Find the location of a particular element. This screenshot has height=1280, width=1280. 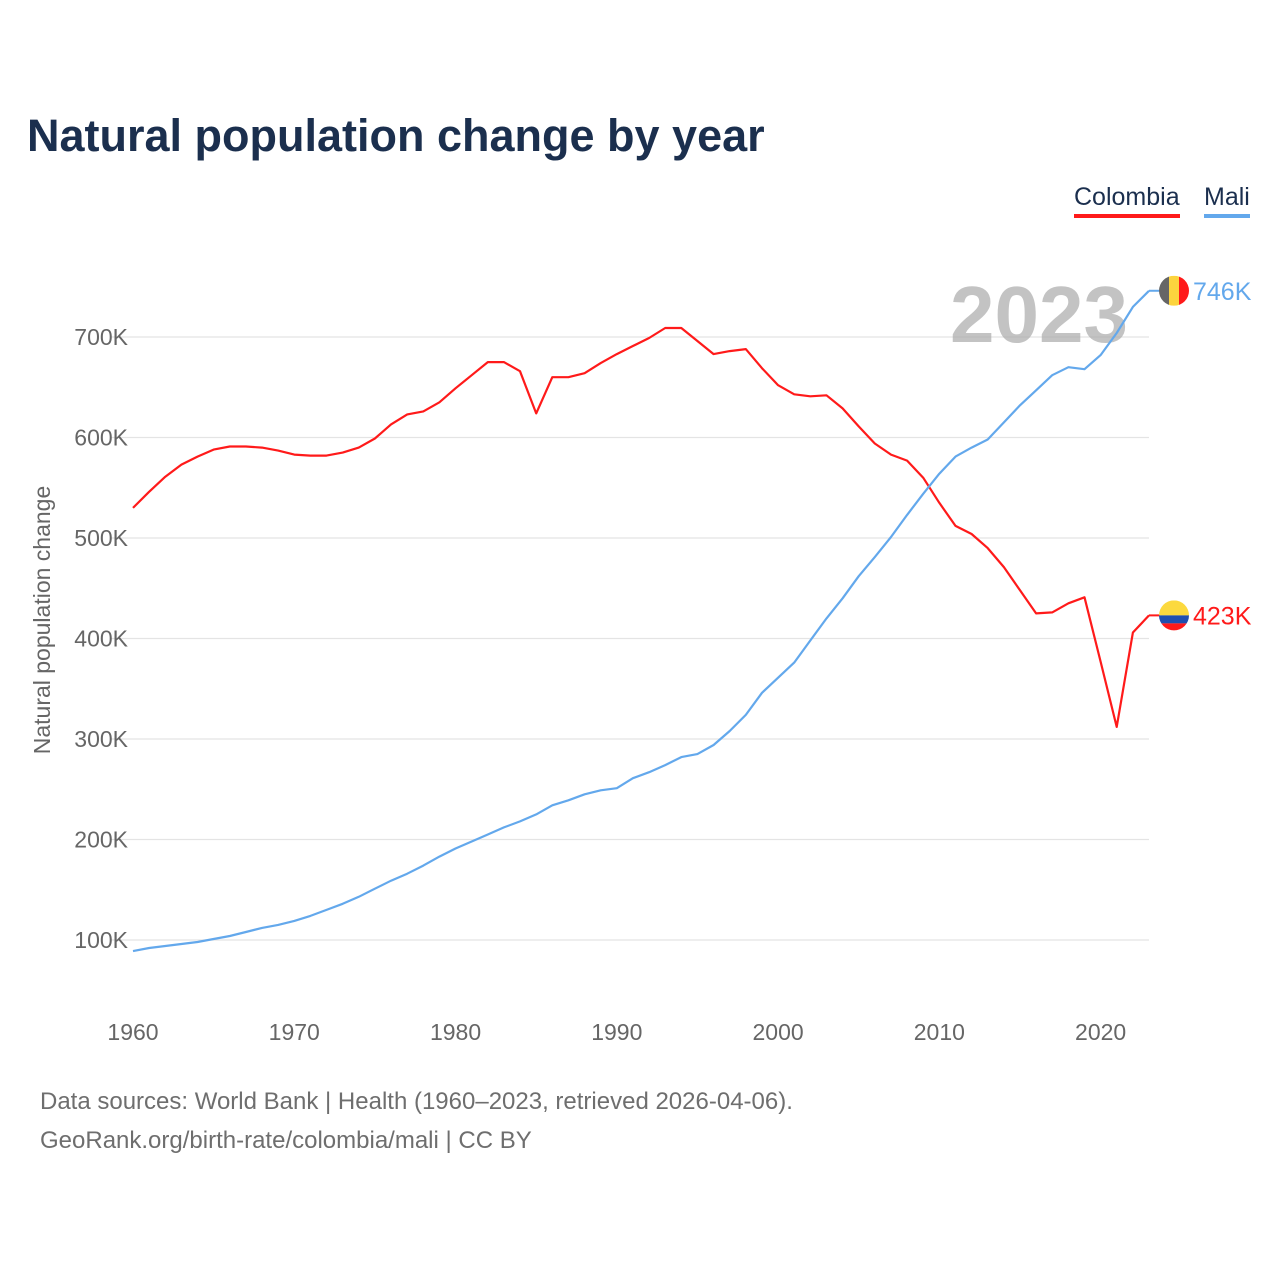

y-tick-label: 700K is located at coordinates (101, 337).